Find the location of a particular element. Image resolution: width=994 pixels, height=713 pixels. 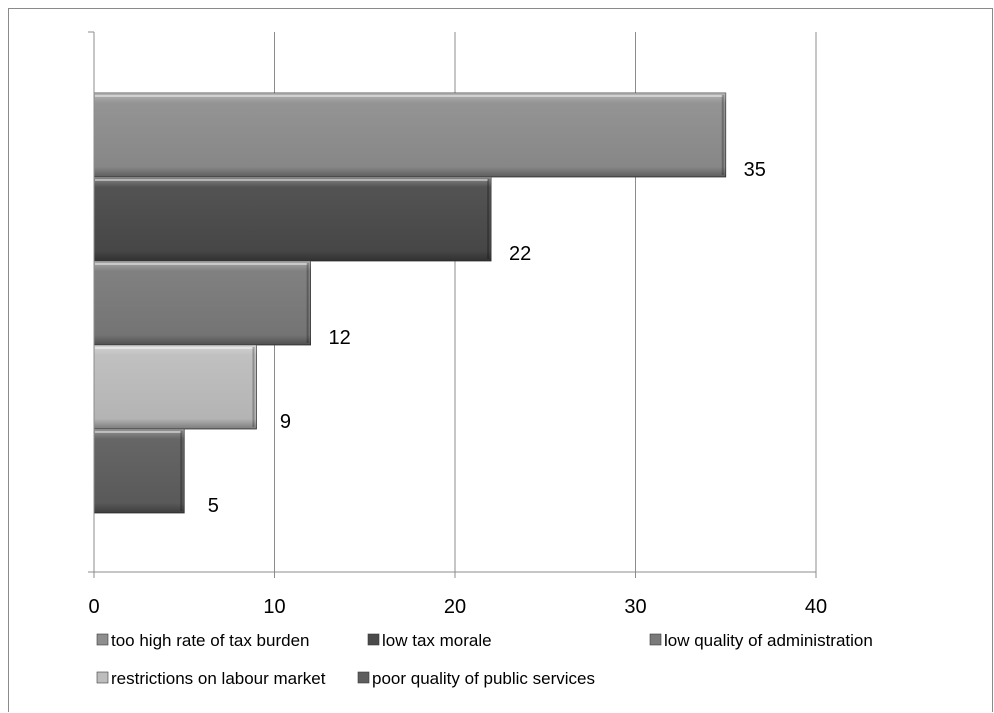

data-label: 12 is located at coordinates (339, 338).